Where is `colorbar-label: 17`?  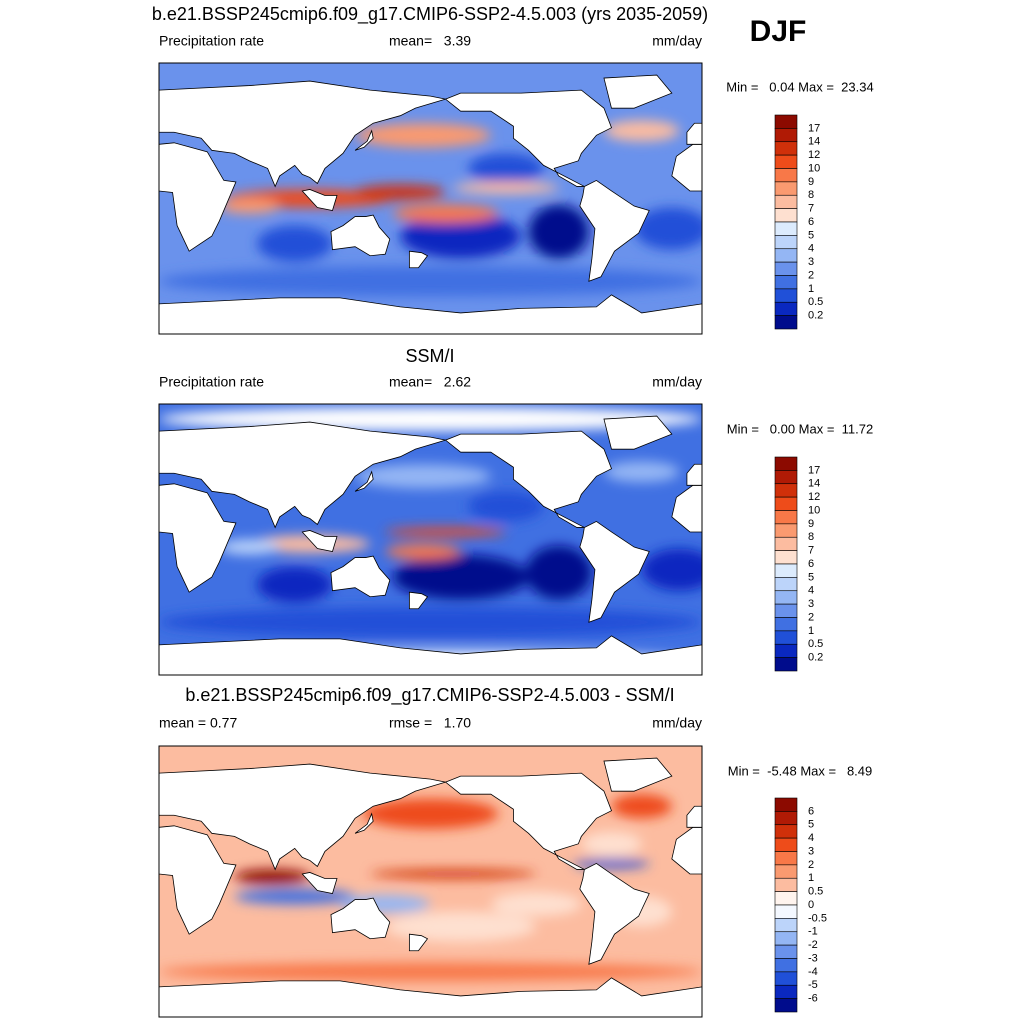
colorbar-label: 17 is located at coordinates (814, 128).